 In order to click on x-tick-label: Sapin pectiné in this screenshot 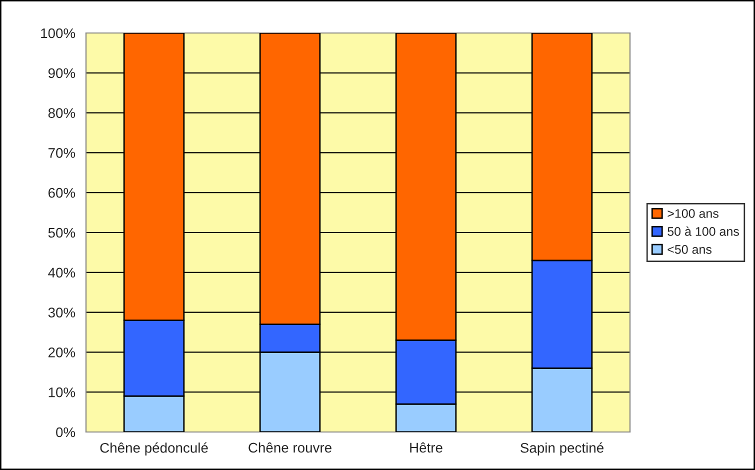, I will do `click(562, 449)`.